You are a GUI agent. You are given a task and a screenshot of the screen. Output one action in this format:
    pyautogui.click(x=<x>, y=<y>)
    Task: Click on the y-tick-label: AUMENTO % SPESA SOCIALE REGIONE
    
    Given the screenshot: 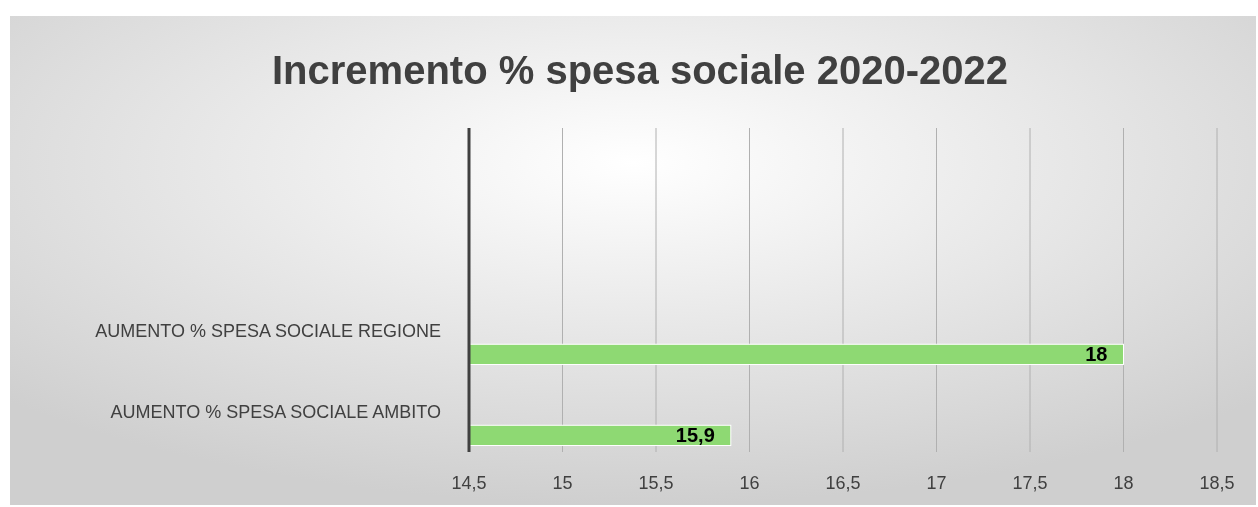 What is the action you would take?
    pyautogui.click(x=268, y=330)
    